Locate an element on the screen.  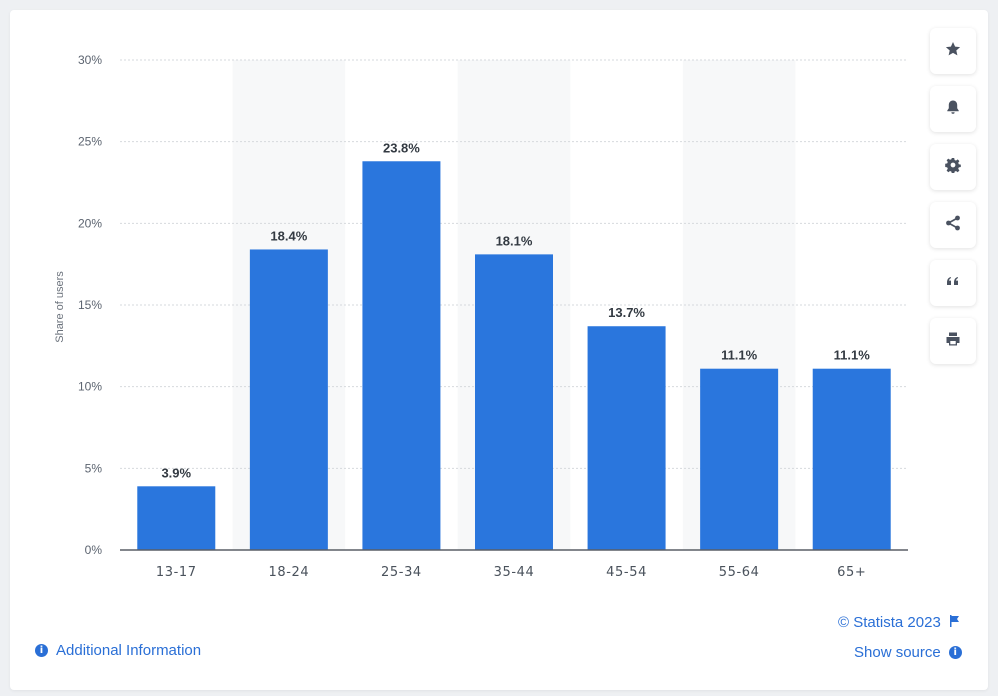
data-label: 23.8% is located at coordinates (401, 147).